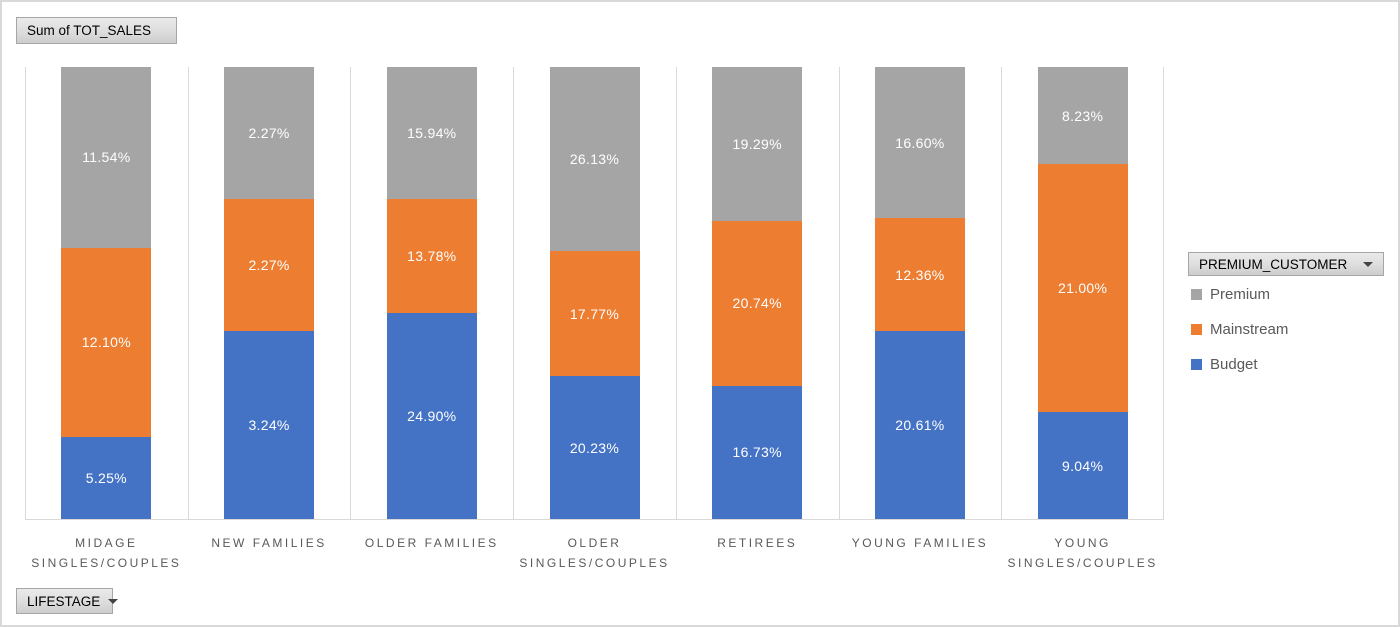 This screenshot has height=627, width=1400. I want to click on legend-field-button: PREMIUM_CUSTOMER, so click(1286, 264).